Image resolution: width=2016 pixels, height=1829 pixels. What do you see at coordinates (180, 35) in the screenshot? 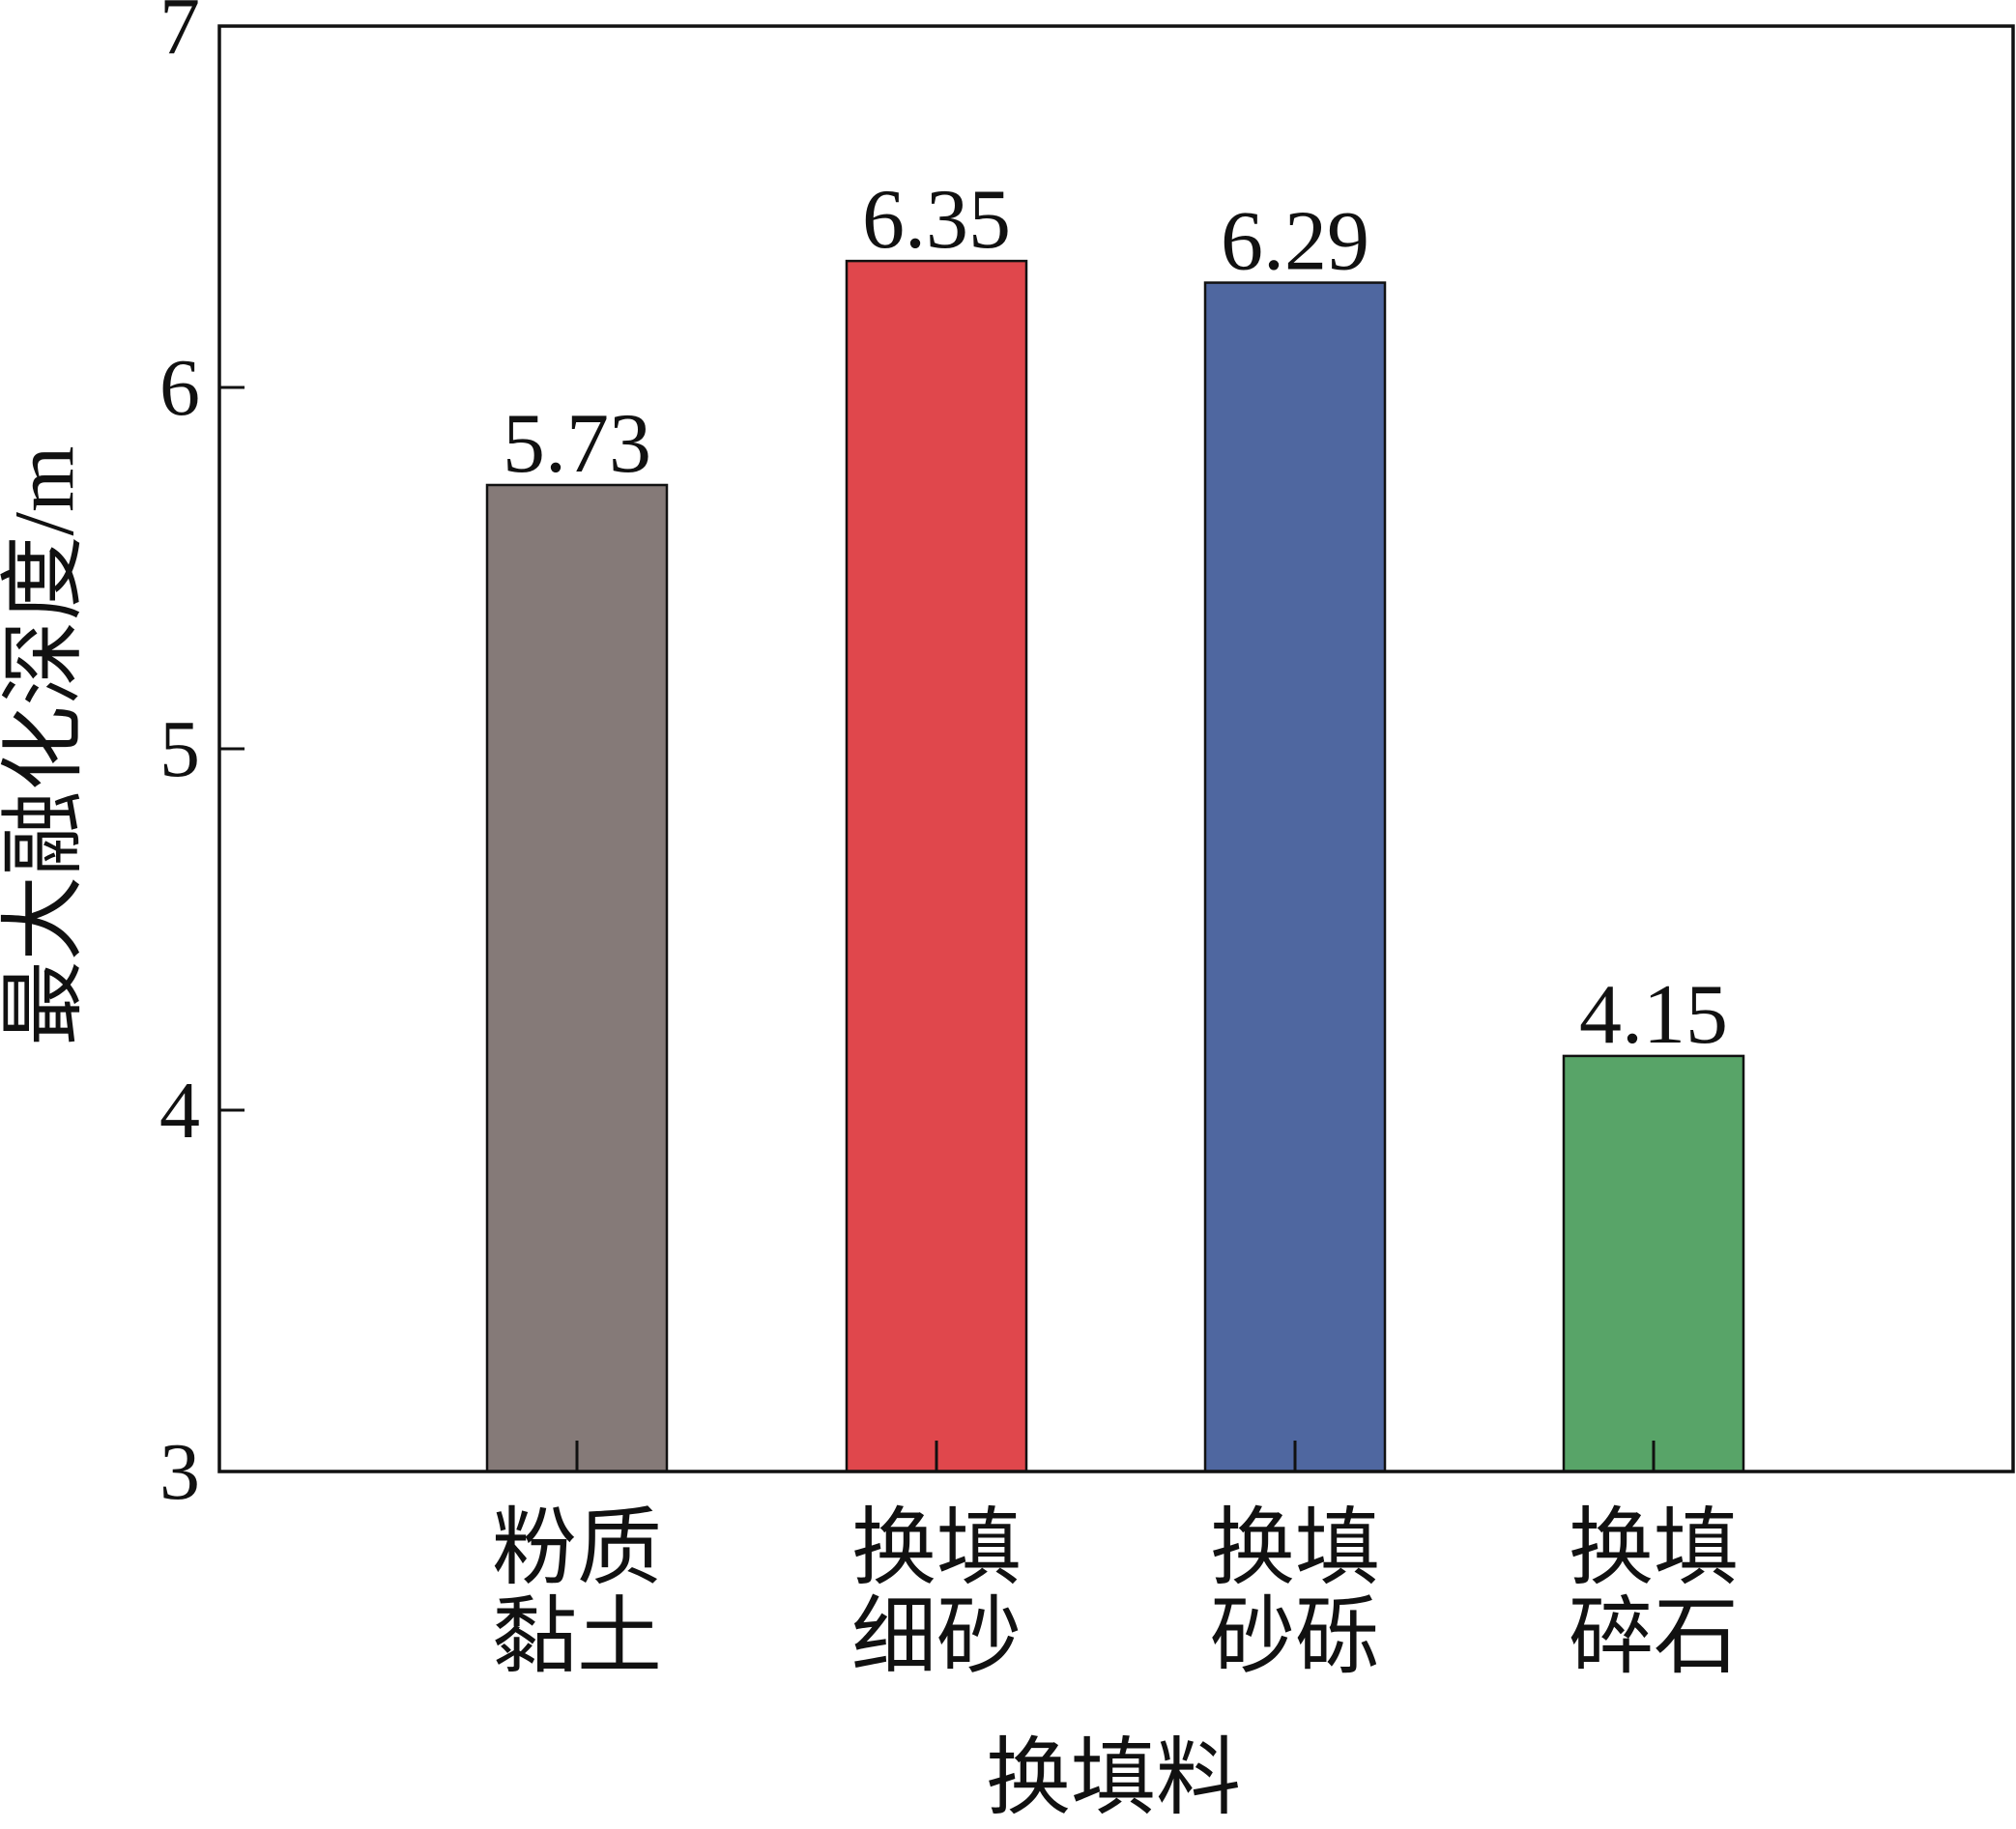
I see `y-tick-label: 7` at bounding box center [180, 35].